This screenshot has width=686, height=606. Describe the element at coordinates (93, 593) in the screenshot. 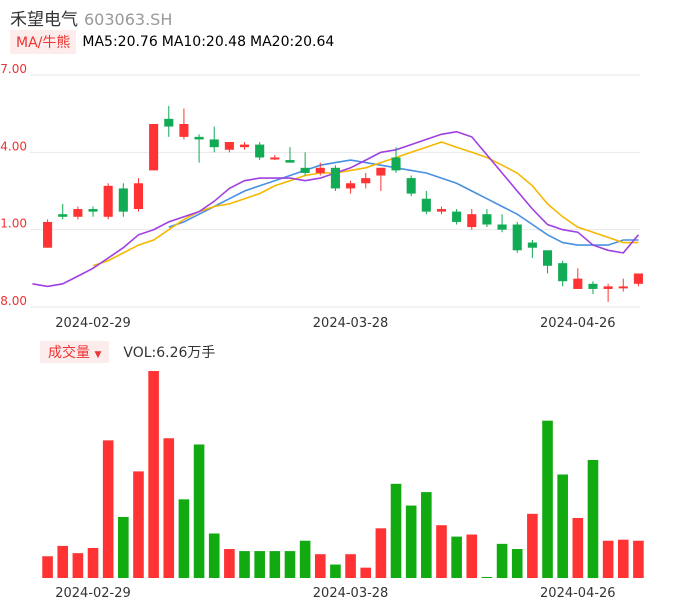

I see `volume-x-tick-label: 2024-02-29` at that location.